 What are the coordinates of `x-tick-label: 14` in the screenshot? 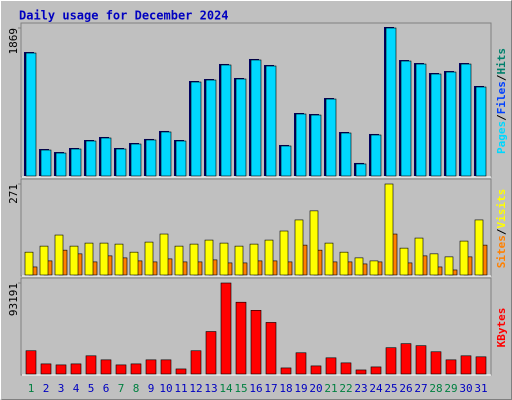 It's located at (226, 388).